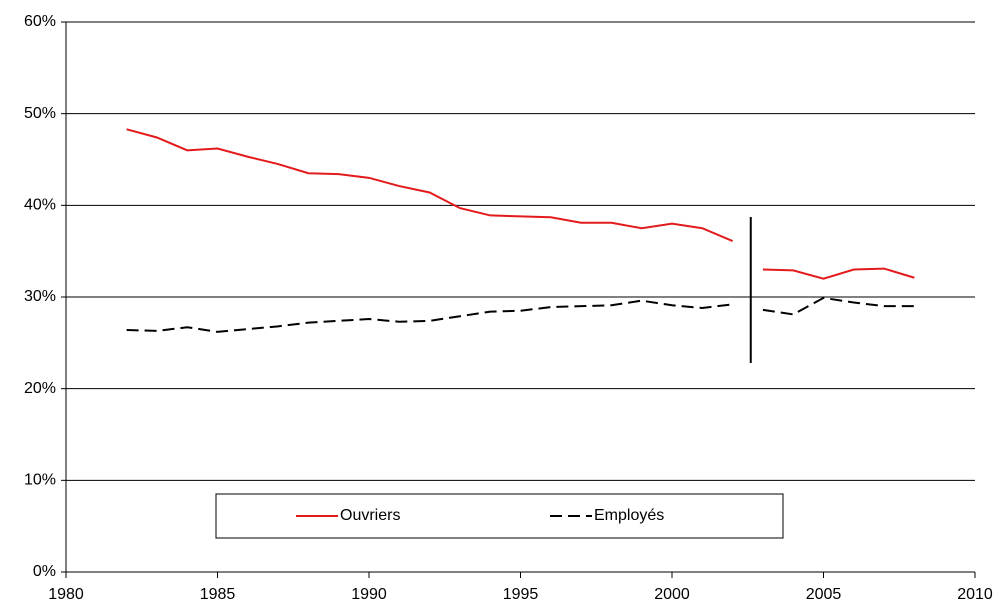  Describe the element at coordinates (672, 594) in the screenshot. I see `x-tick-label: 2000` at that location.